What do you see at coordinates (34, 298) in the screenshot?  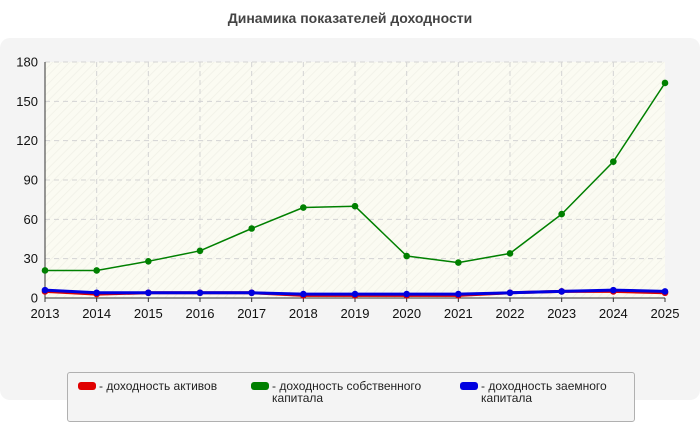 I see `y-tick-label: 0` at bounding box center [34, 298].